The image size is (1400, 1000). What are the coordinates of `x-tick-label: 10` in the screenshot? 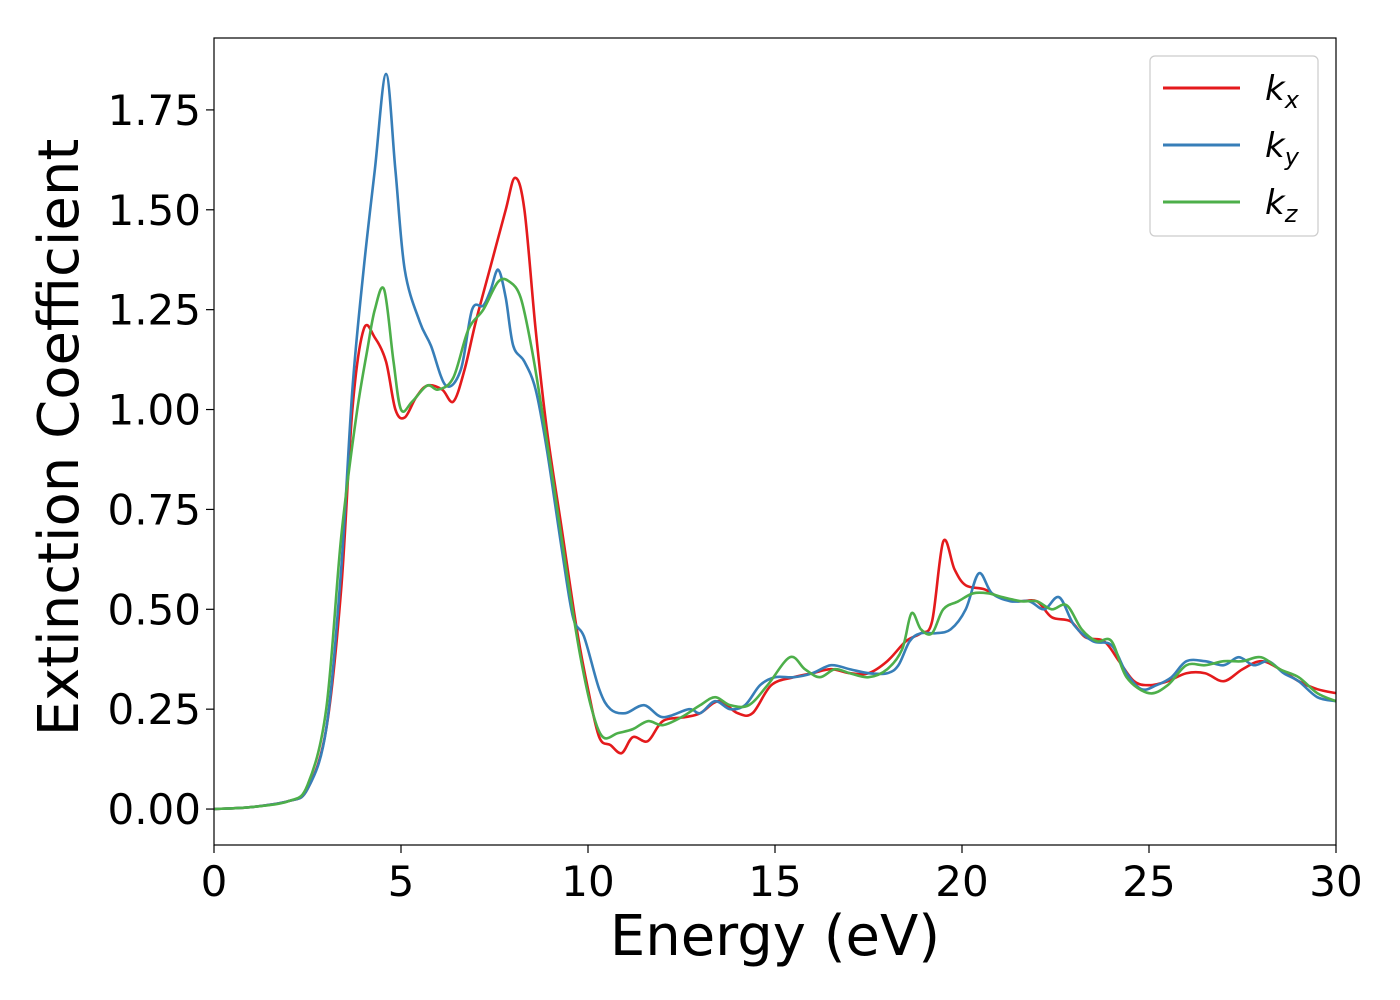 It's located at (587, 881).